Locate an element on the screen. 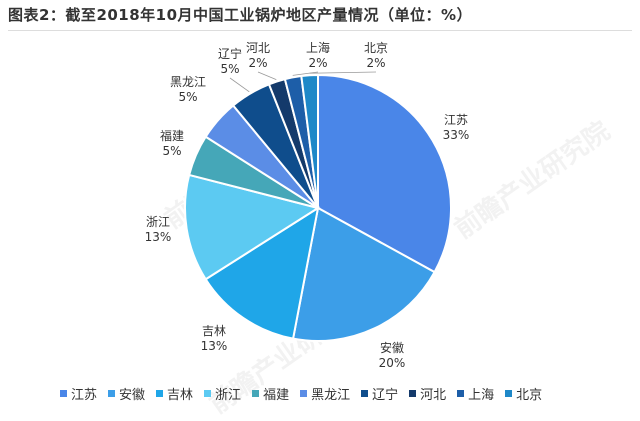 The height and width of the screenshot is (421, 640). slice-name-label: 福建 is located at coordinates (172, 135).